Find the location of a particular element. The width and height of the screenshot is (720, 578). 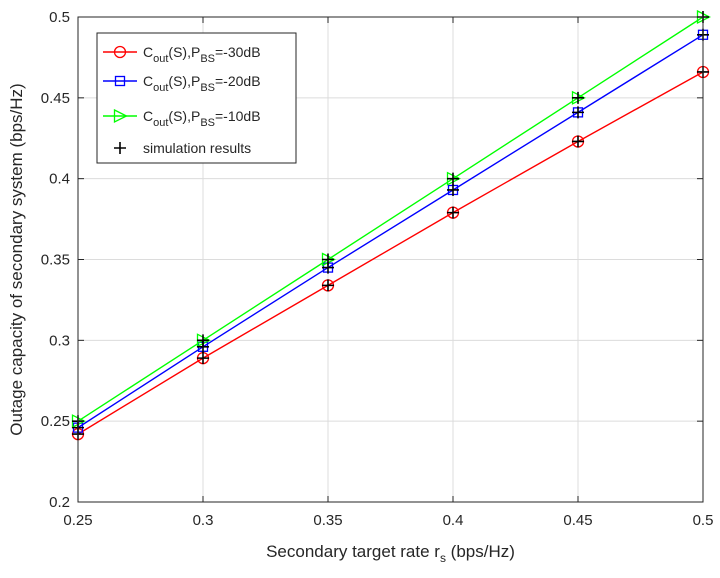

y-tick-label: 0.2 is located at coordinates (59, 502).